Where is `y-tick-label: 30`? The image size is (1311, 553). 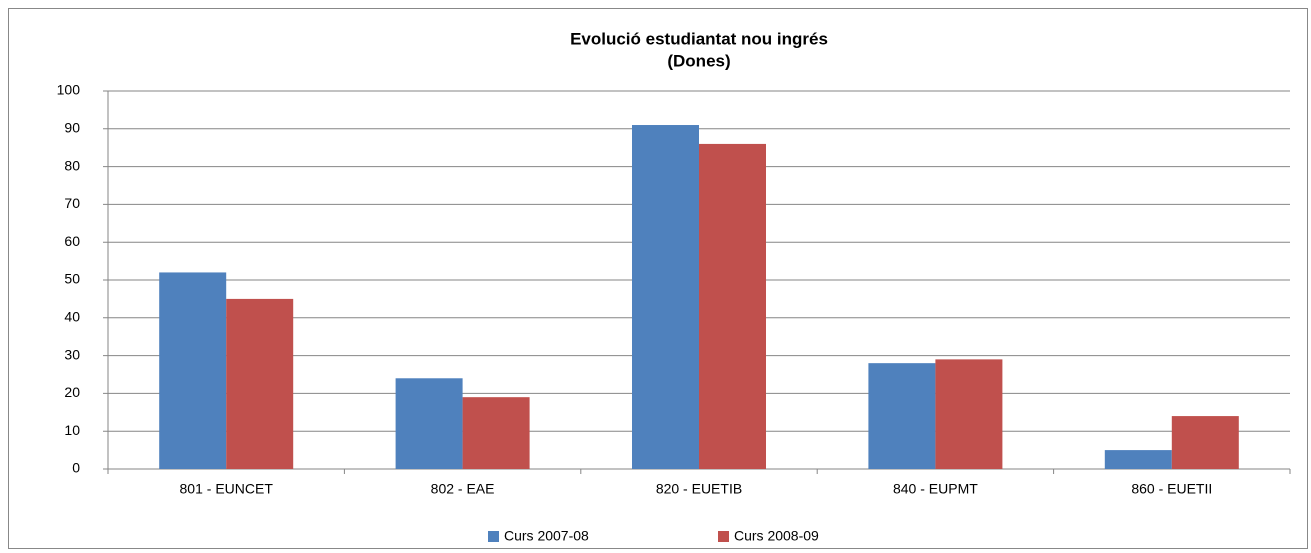
y-tick-label: 30 is located at coordinates (72, 354).